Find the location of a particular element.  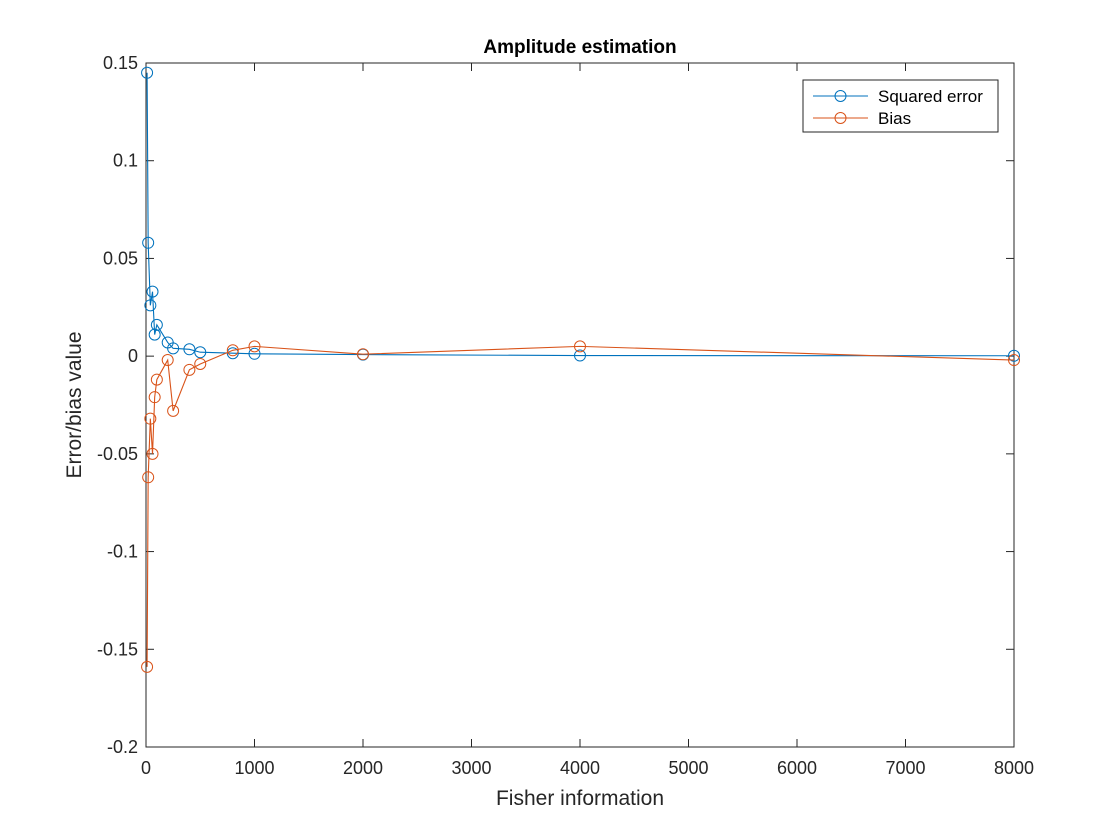

legend-box is located at coordinates (900, 106).